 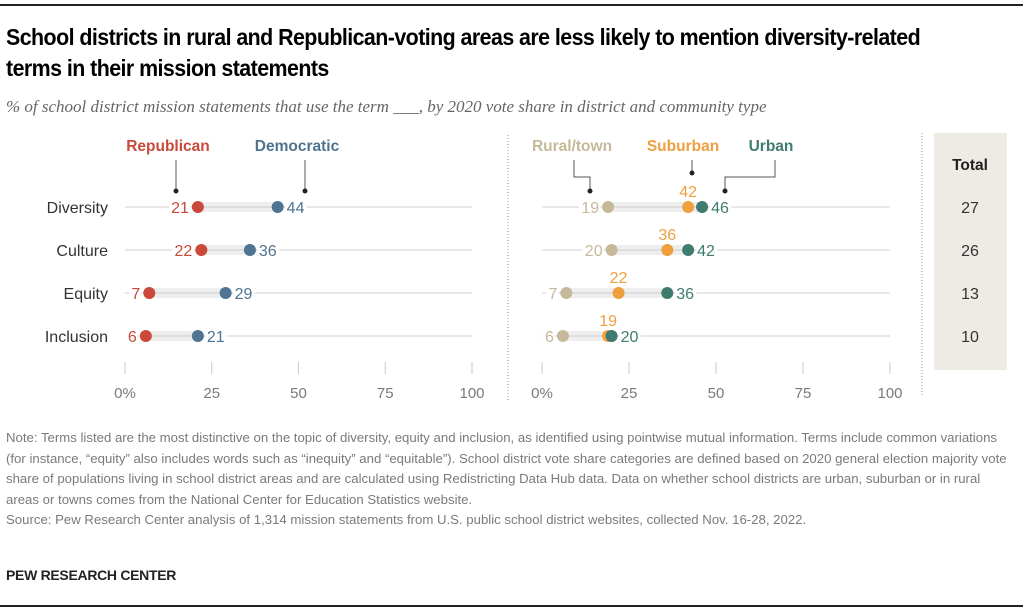 I want to click on data-label-rural: 7, so click(x=552, y=294).